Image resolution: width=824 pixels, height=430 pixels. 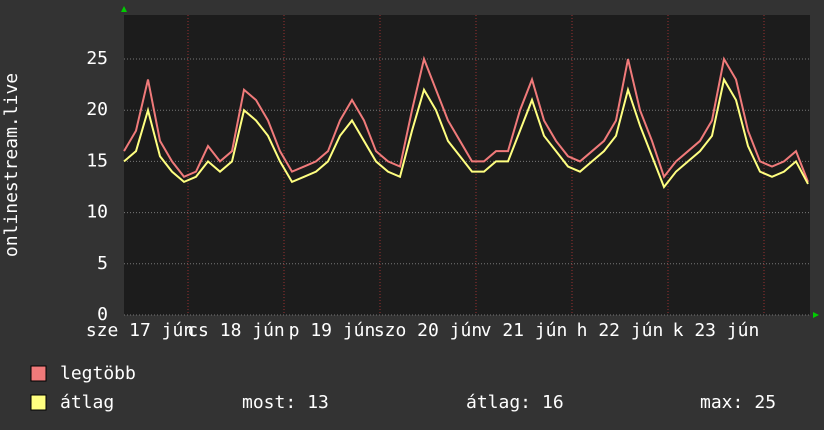 I want to click on x-tick-label: v 21 jún, so click(x=524, y=330).